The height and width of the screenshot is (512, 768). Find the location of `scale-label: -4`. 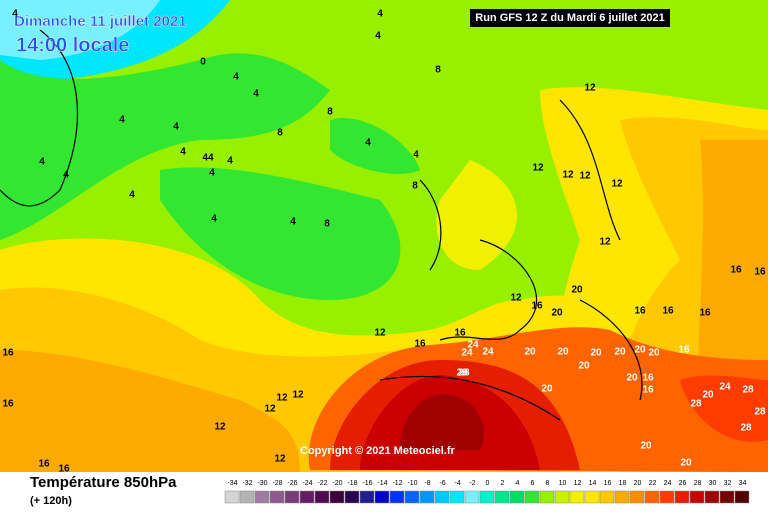

scale-label: -4 is located at coordinates (457, 483).